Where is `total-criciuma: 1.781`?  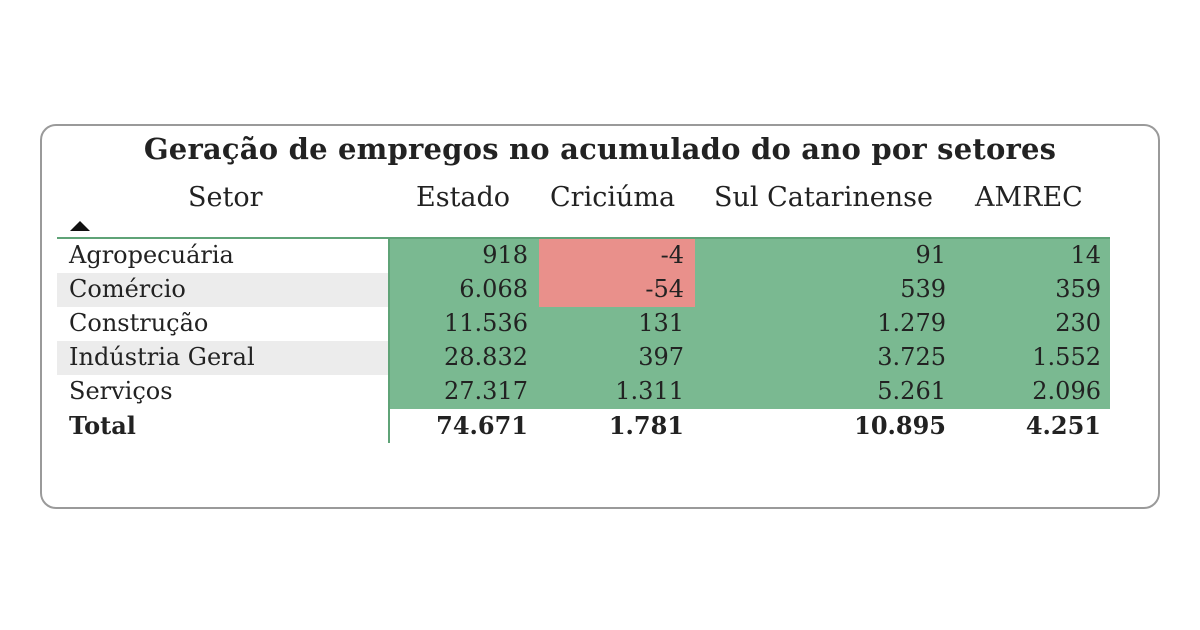
total-criciuma: 1.781 is located at coordinates (646, 425).